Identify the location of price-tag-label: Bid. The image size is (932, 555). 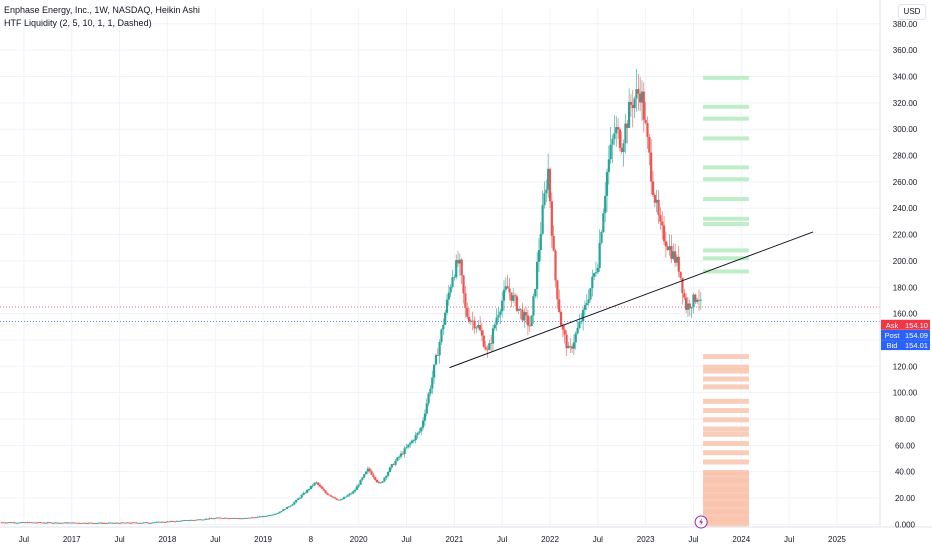
(892, 345).